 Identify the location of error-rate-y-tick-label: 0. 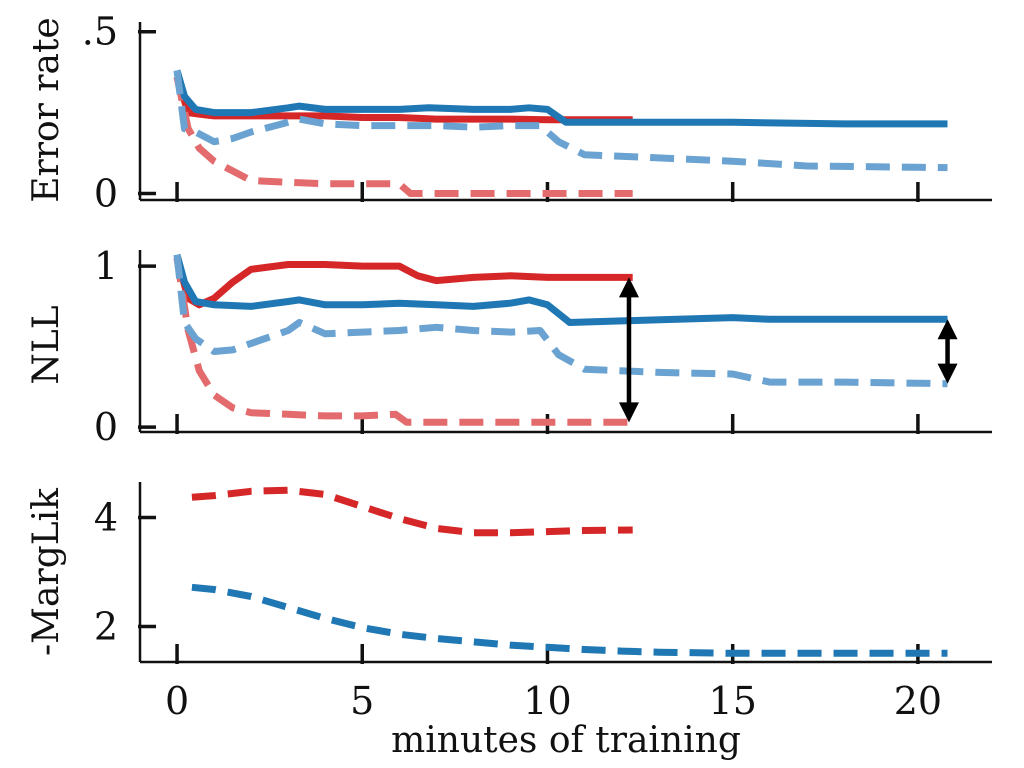
(106, 194).